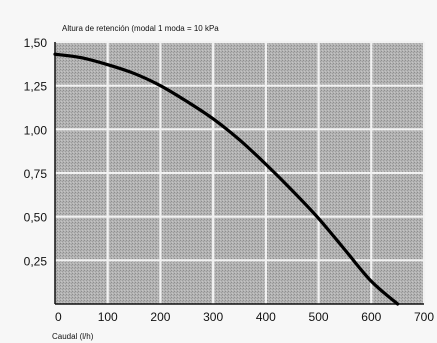 This screenshot has width=437, height=343. What do you see at coordinates (36, 152) in the screenshot?
I see `y-axis-ticks: 0,25 0,50 0,75 1,00 1,25 1,50` at bounding box center [36, 152].